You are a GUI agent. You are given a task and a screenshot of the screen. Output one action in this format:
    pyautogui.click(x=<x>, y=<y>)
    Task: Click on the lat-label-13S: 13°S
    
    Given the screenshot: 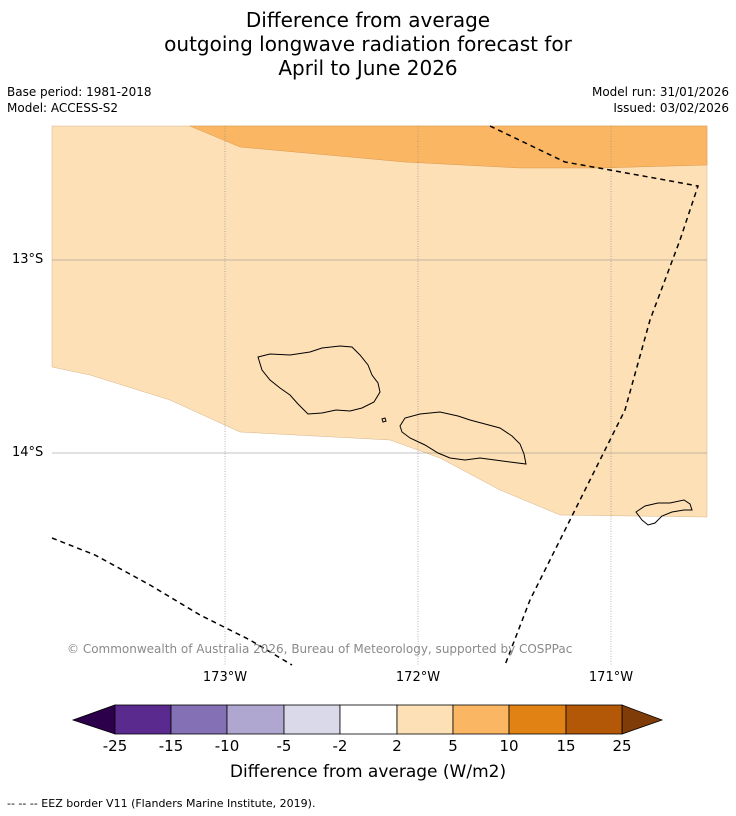 What is the action you would take?
    pyautogui.click(x=28, y=259)
    